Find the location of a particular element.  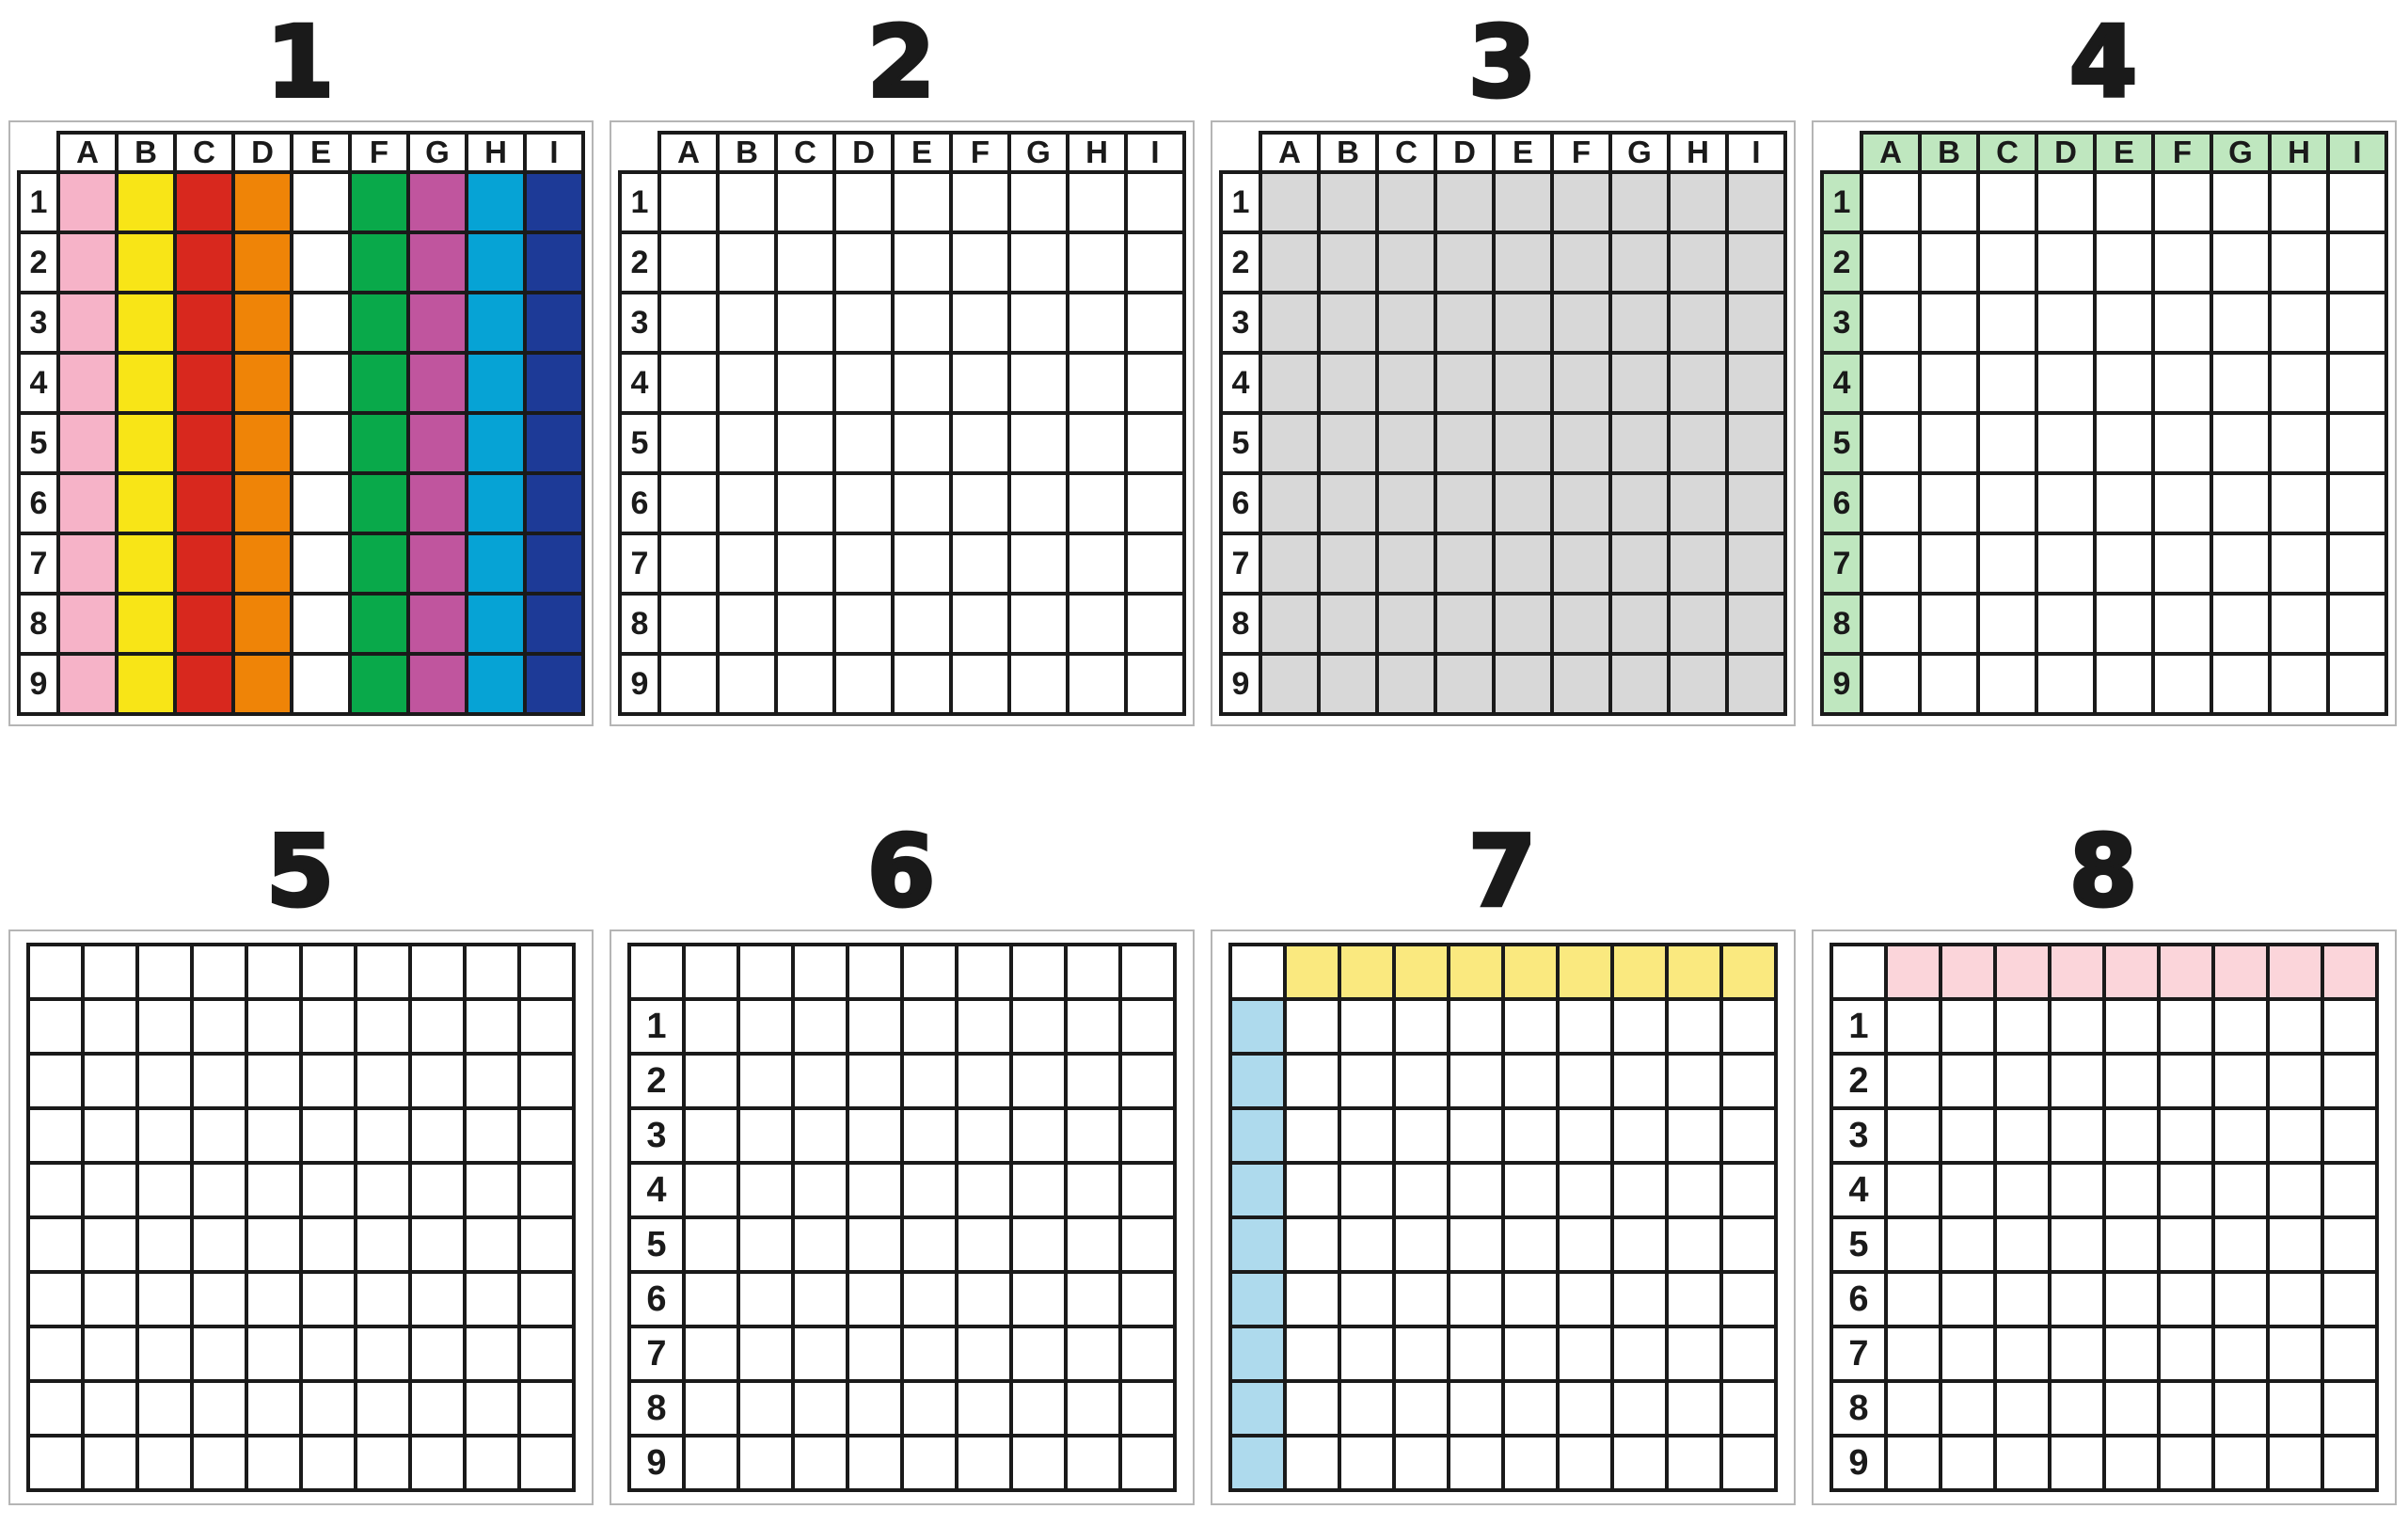

row-label-cell: 5 is located at coordinates (640, 443).